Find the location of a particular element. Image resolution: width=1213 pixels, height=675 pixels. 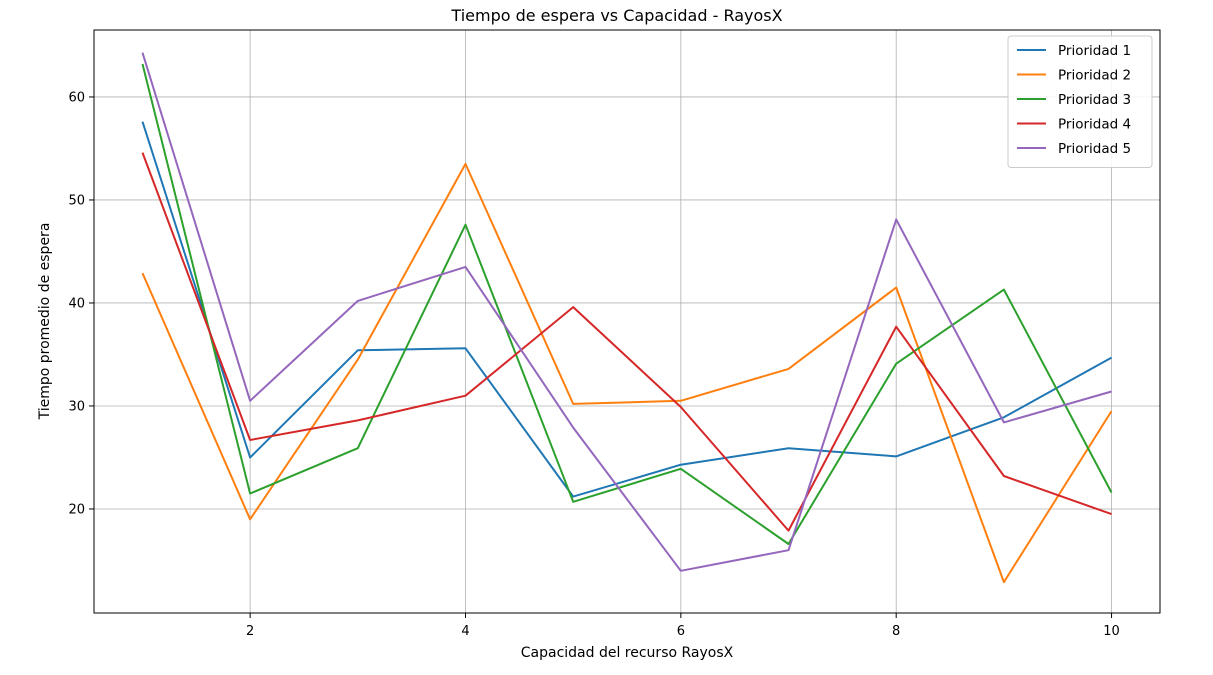

y-tick-label: 50 is located at coordinates (76, 200).